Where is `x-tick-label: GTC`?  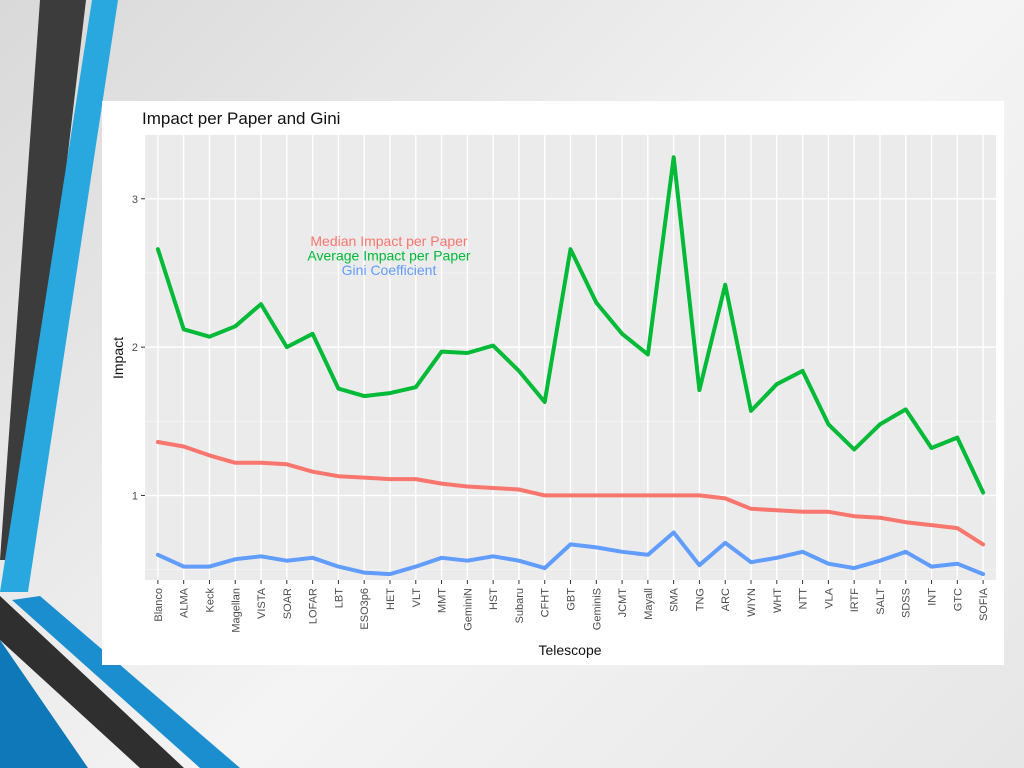
x-tick-label: GTC is located at coordinates (958, 599).